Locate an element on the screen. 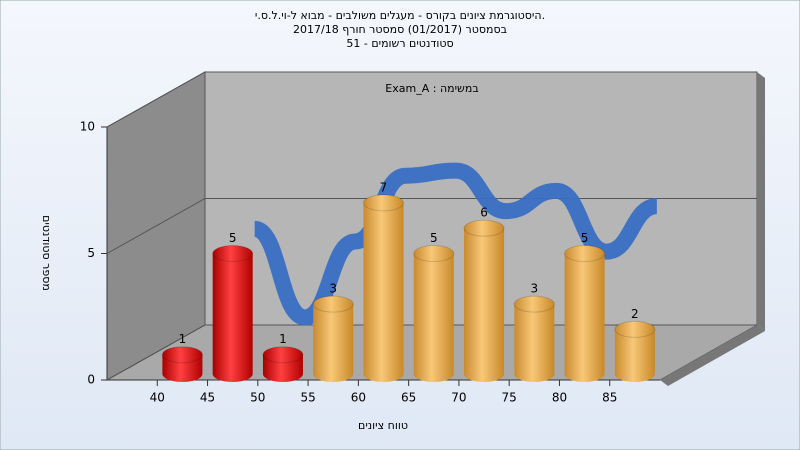  y-tick-label: 10 is located at coordinates (87, 127).